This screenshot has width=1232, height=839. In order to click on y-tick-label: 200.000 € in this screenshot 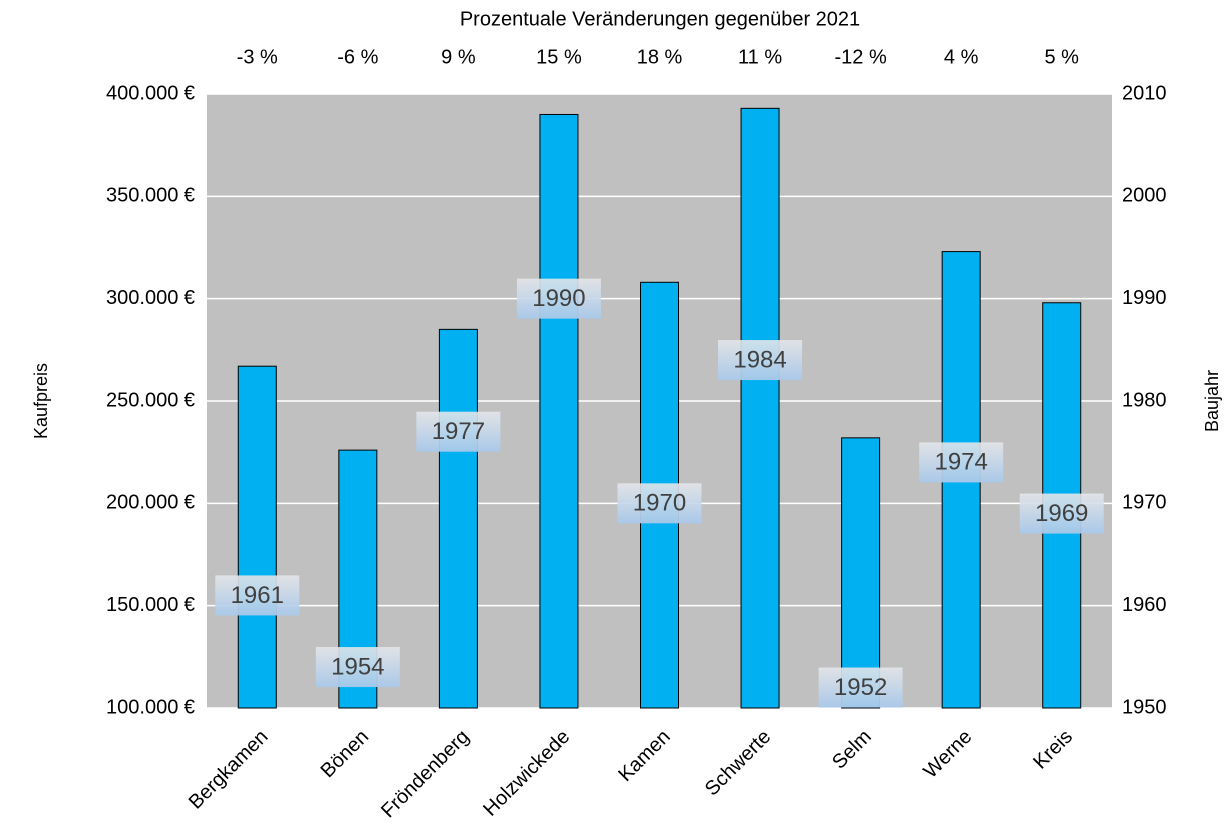, I will do `click(150, 503)`.